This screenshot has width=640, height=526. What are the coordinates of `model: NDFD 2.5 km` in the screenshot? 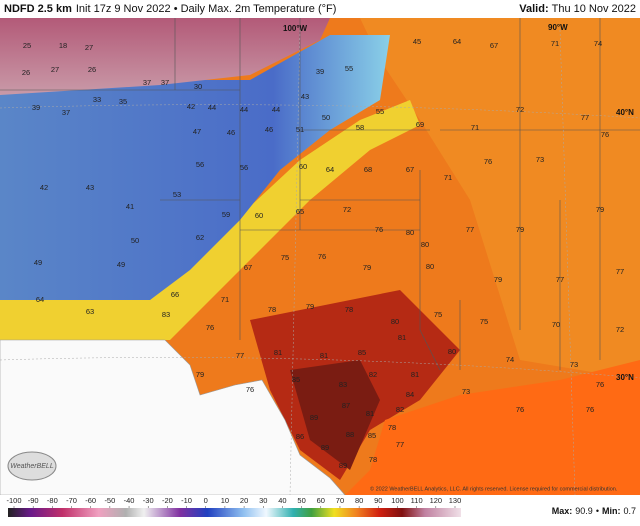 It's located at (38, 9).